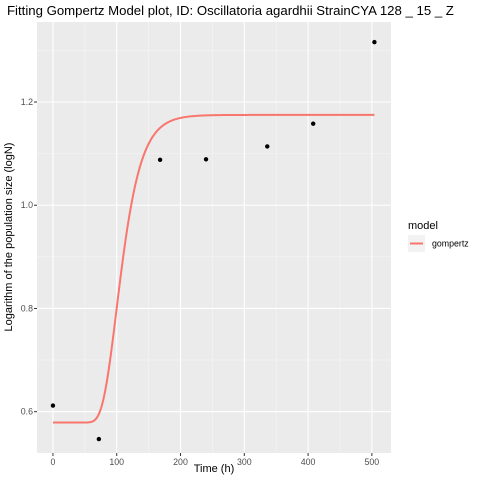 The height and width of the screenshot is (480, 480). Describe the element at coordinates (27, 412) in the screenshot. I see `y-tick-label: 0.6` at that location.